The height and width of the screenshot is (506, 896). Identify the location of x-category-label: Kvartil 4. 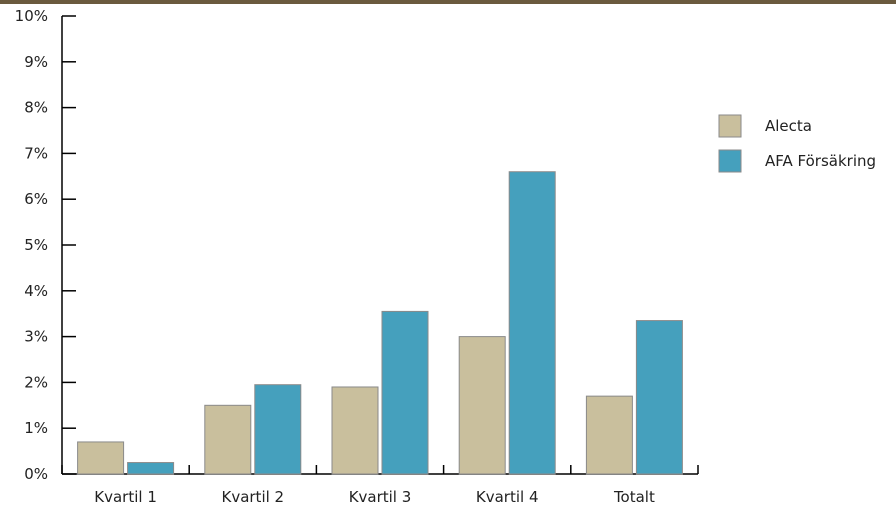
(507, 497).